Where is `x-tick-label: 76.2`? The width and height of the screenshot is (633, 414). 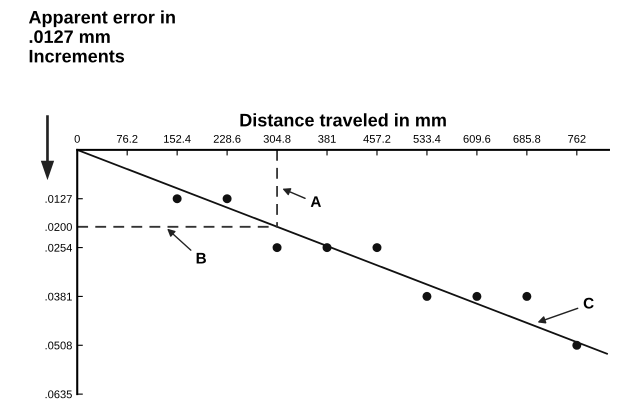
x-tick-label: 76.2 is located at coordinates (127, 138).